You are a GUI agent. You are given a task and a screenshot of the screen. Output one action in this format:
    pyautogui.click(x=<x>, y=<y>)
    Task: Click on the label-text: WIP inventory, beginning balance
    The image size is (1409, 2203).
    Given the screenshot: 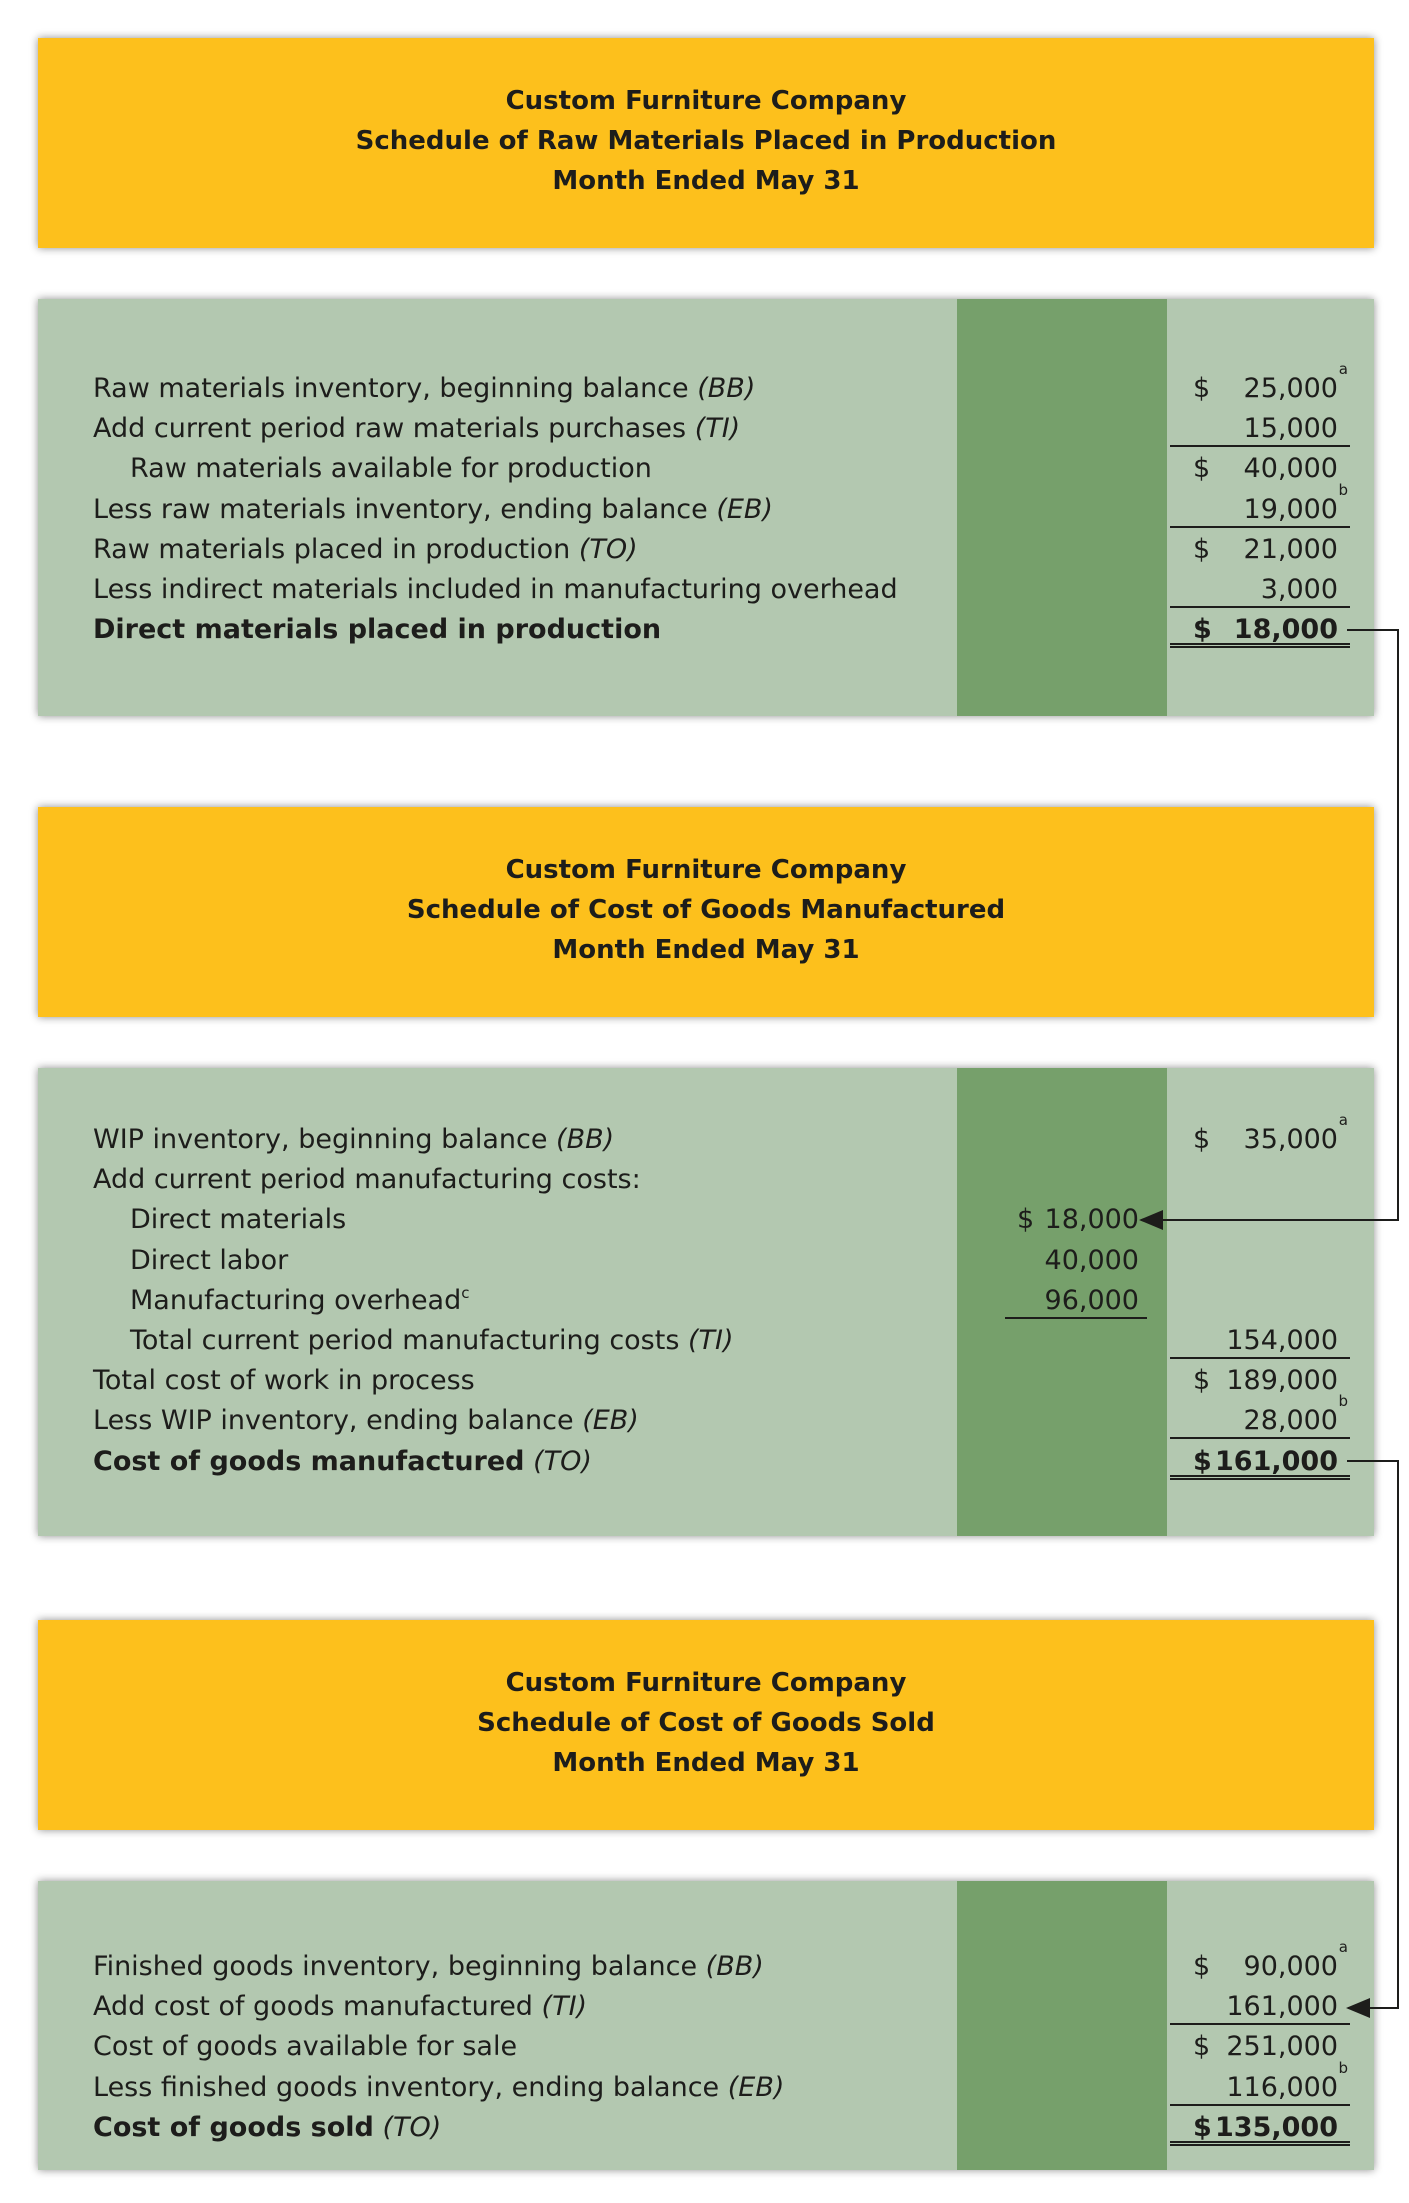 What is the action you would take?
    pyautogui.click(x=320, y=1139)
    